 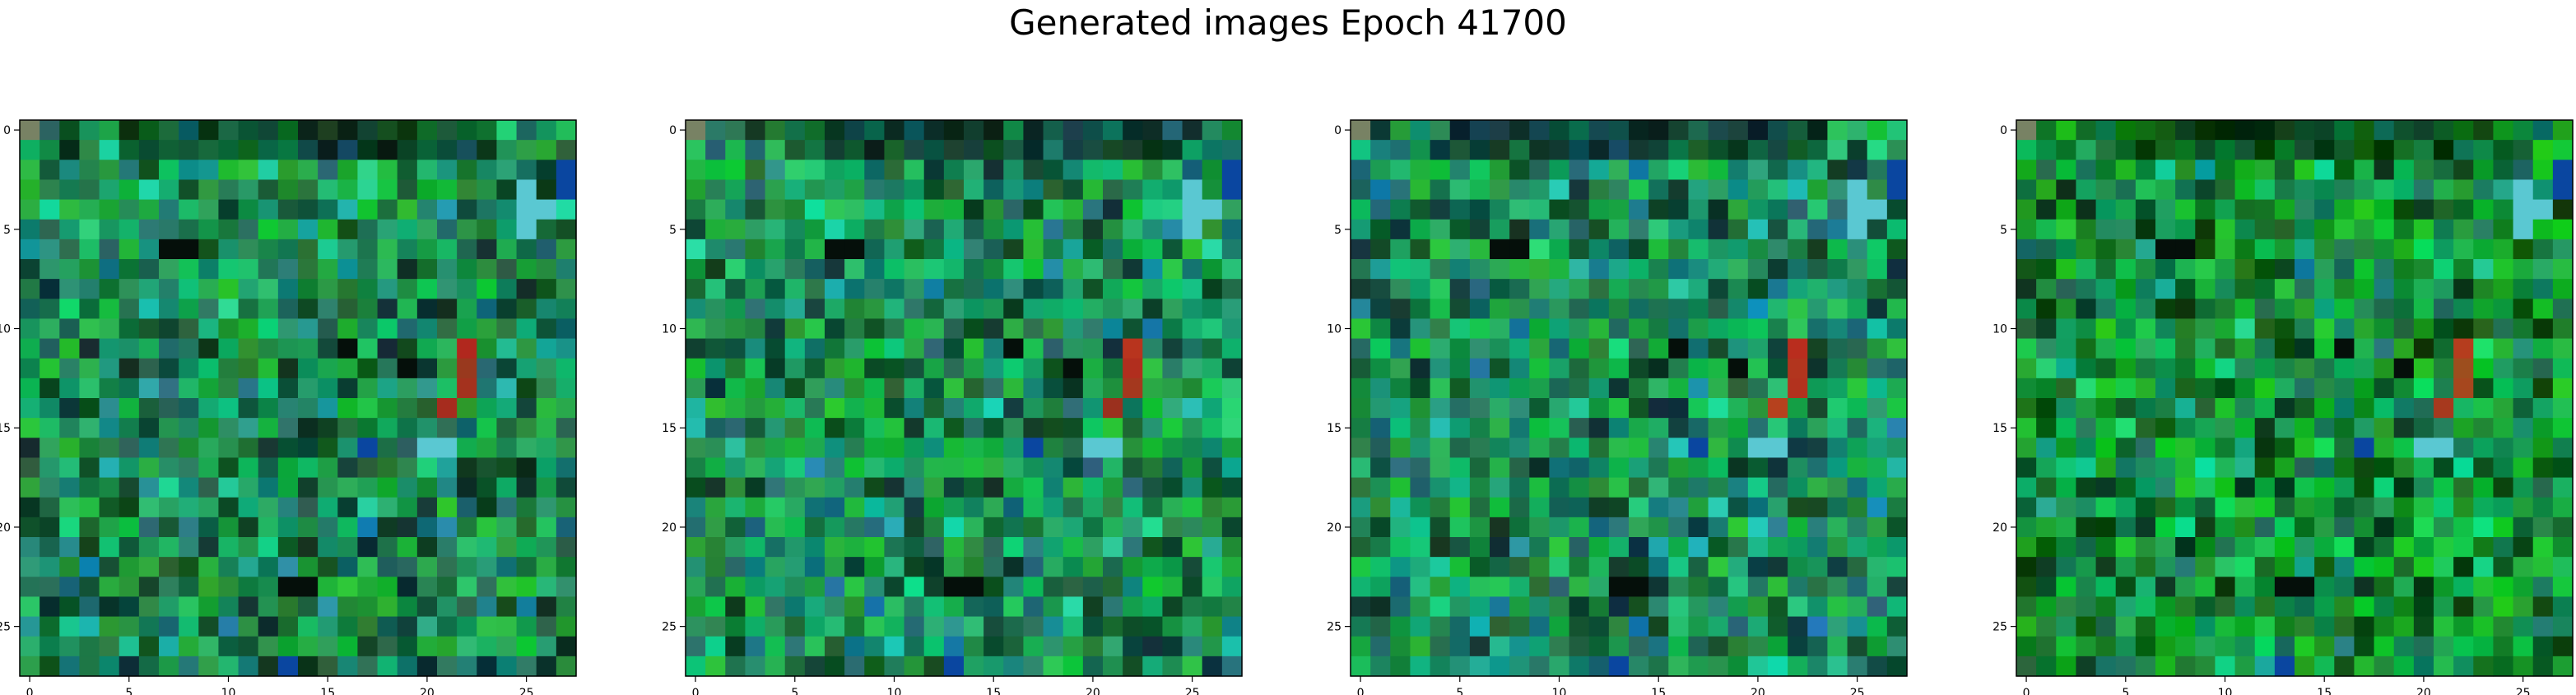 I want to click on y-tick-label: 20, so click(x=1999, y=528).